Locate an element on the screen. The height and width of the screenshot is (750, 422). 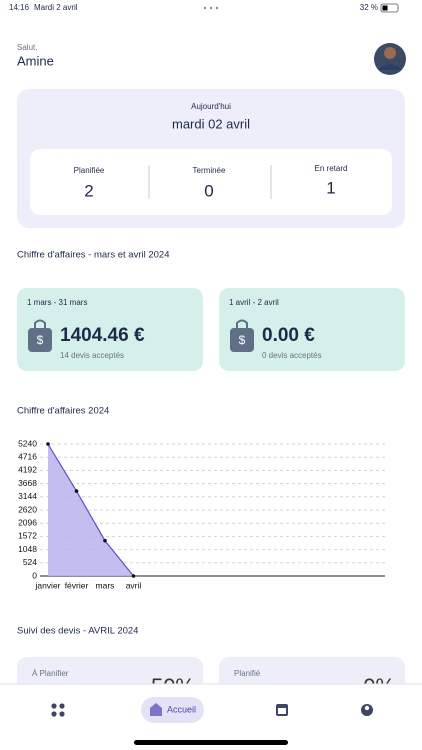
section-title: Chiffre d'affaires - mars et avril 2024 is located at coordinates (93, 255).